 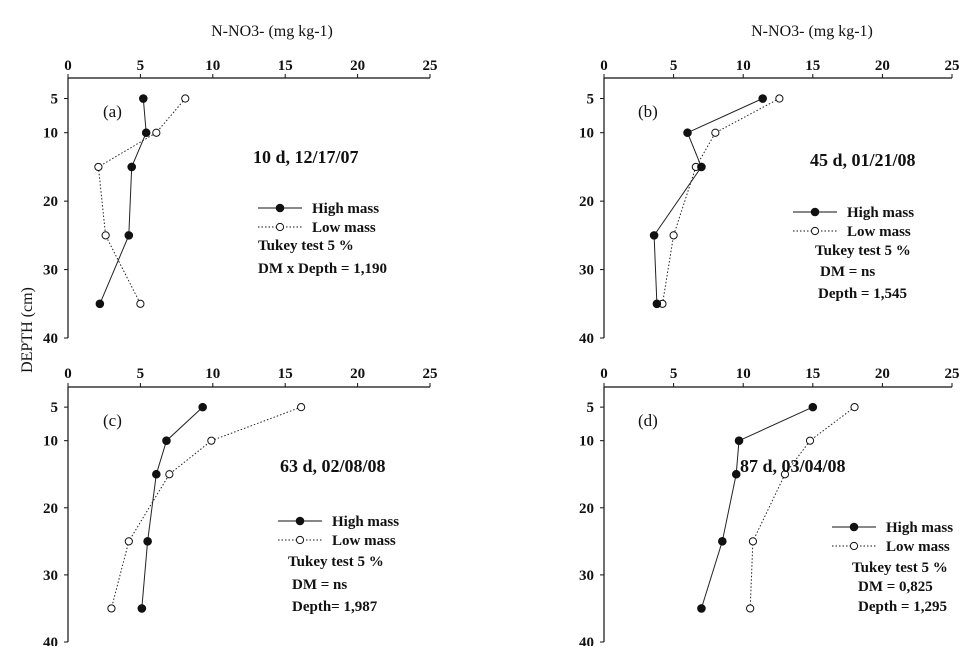 What do you see at coordinates (112, 420) in the screenshot?
I see `panel-letter: (c)` at bounding box center [112, 420].